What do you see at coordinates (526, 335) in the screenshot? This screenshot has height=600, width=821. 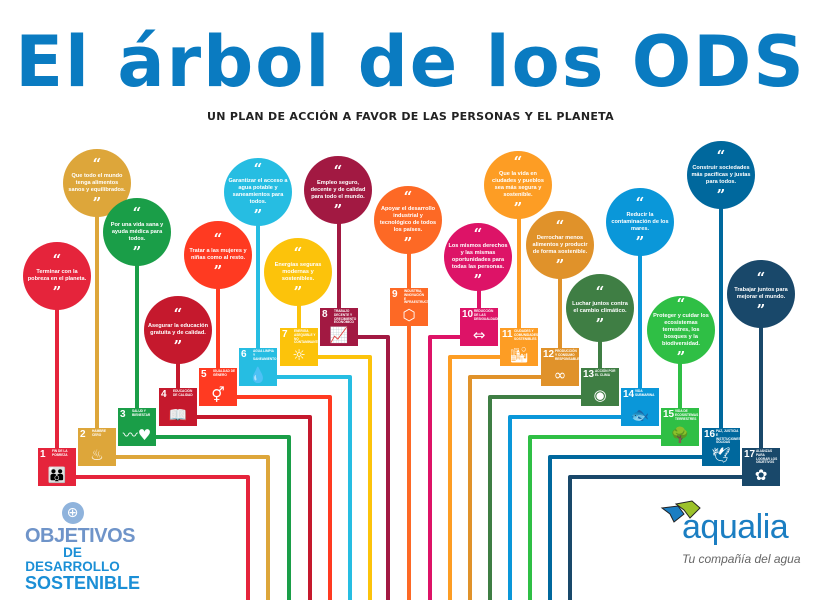 I see `goal-title: Ciudades y comunidades sostenibles` at bounding box center [526, 335].